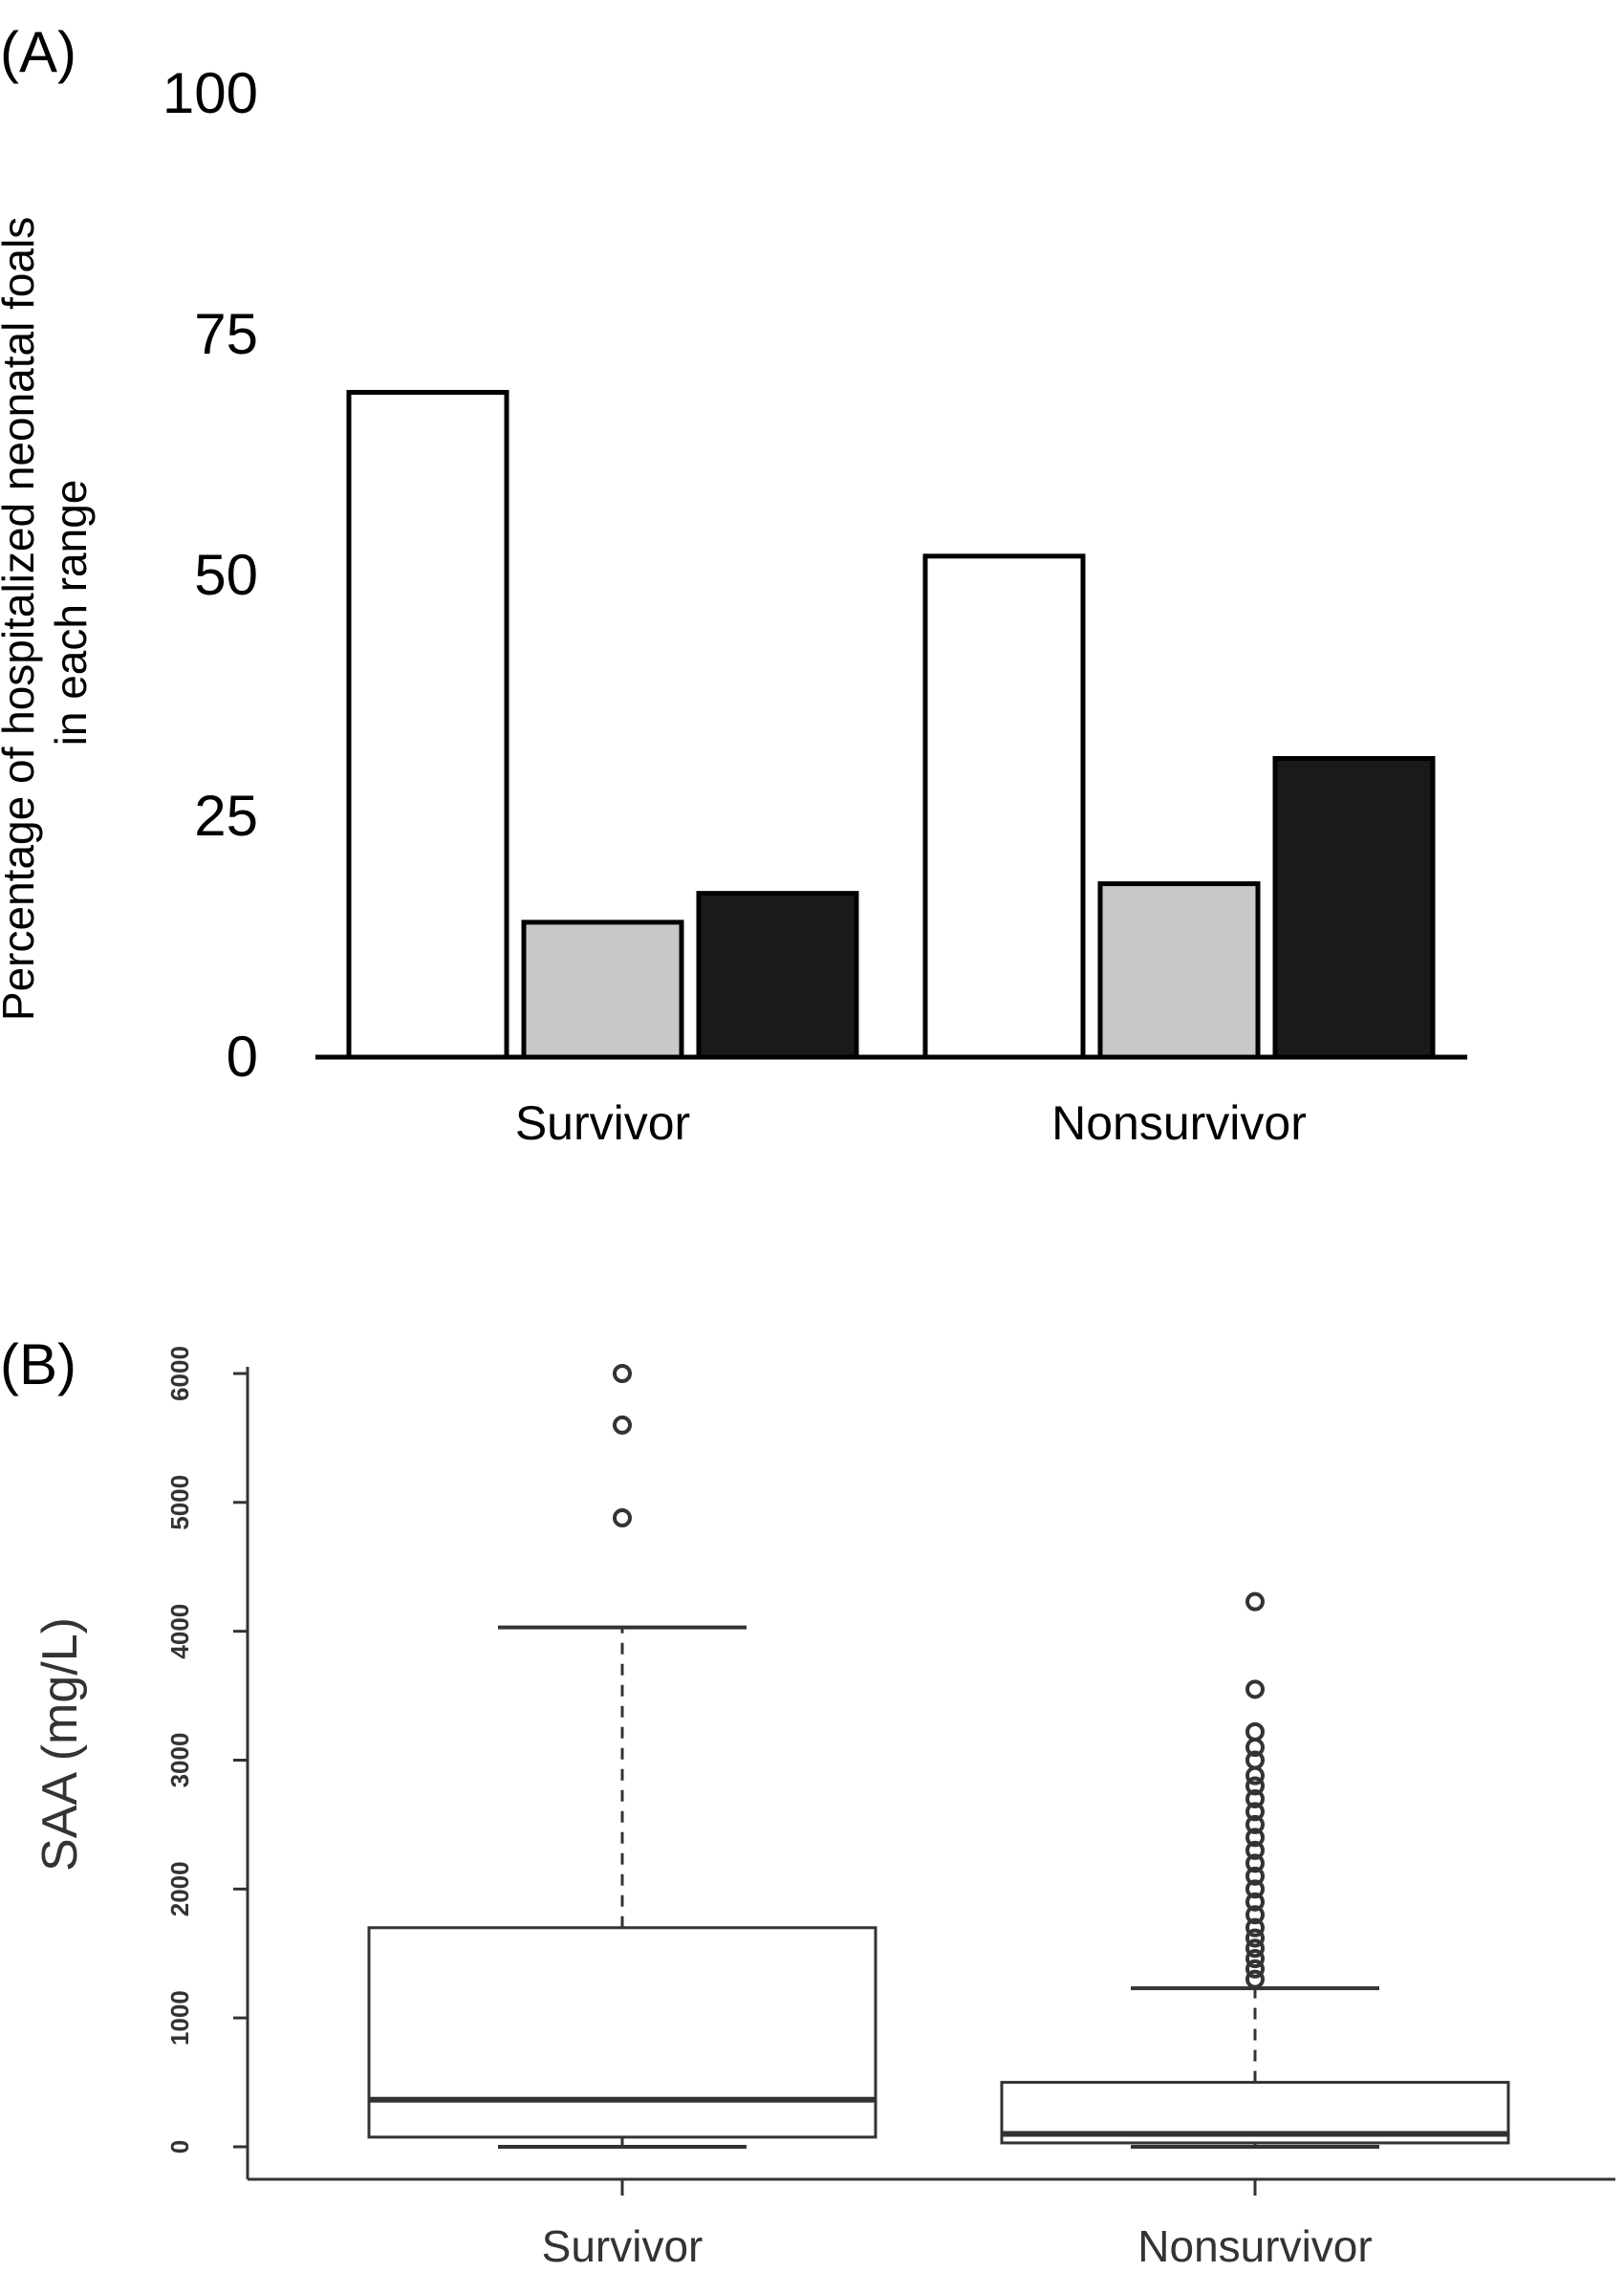 Image resolution: width=1624 pixels, height=2272 pixels. What do you see at coordinates (911, 1123) in the screenshot?
I see `panel-a-x-tick-labels: Survivor Nonsurvivor` at bounding box center [911, 1123].